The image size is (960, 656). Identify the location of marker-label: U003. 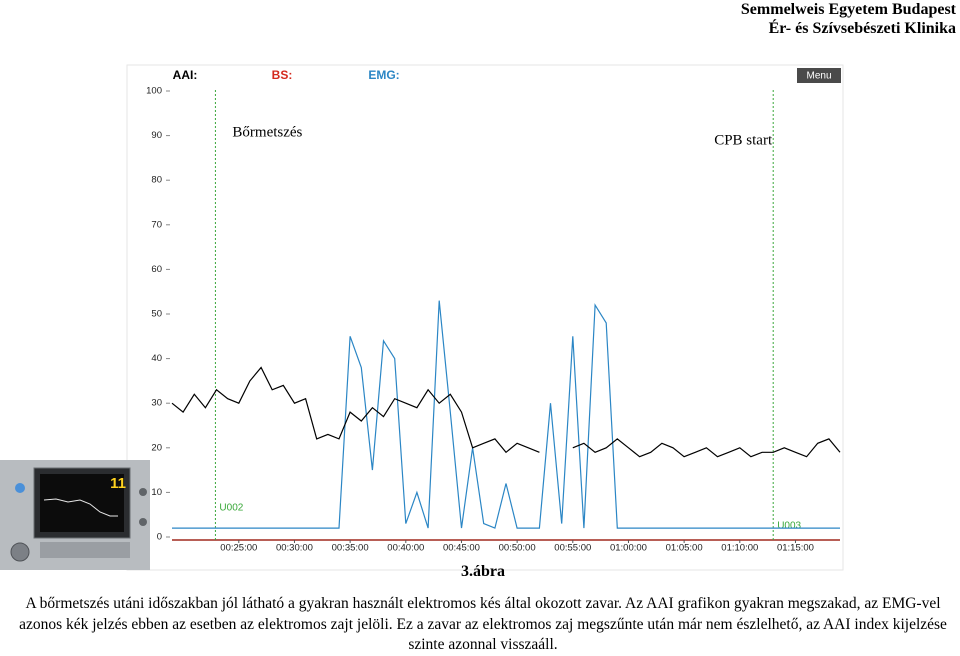
(789, 526).